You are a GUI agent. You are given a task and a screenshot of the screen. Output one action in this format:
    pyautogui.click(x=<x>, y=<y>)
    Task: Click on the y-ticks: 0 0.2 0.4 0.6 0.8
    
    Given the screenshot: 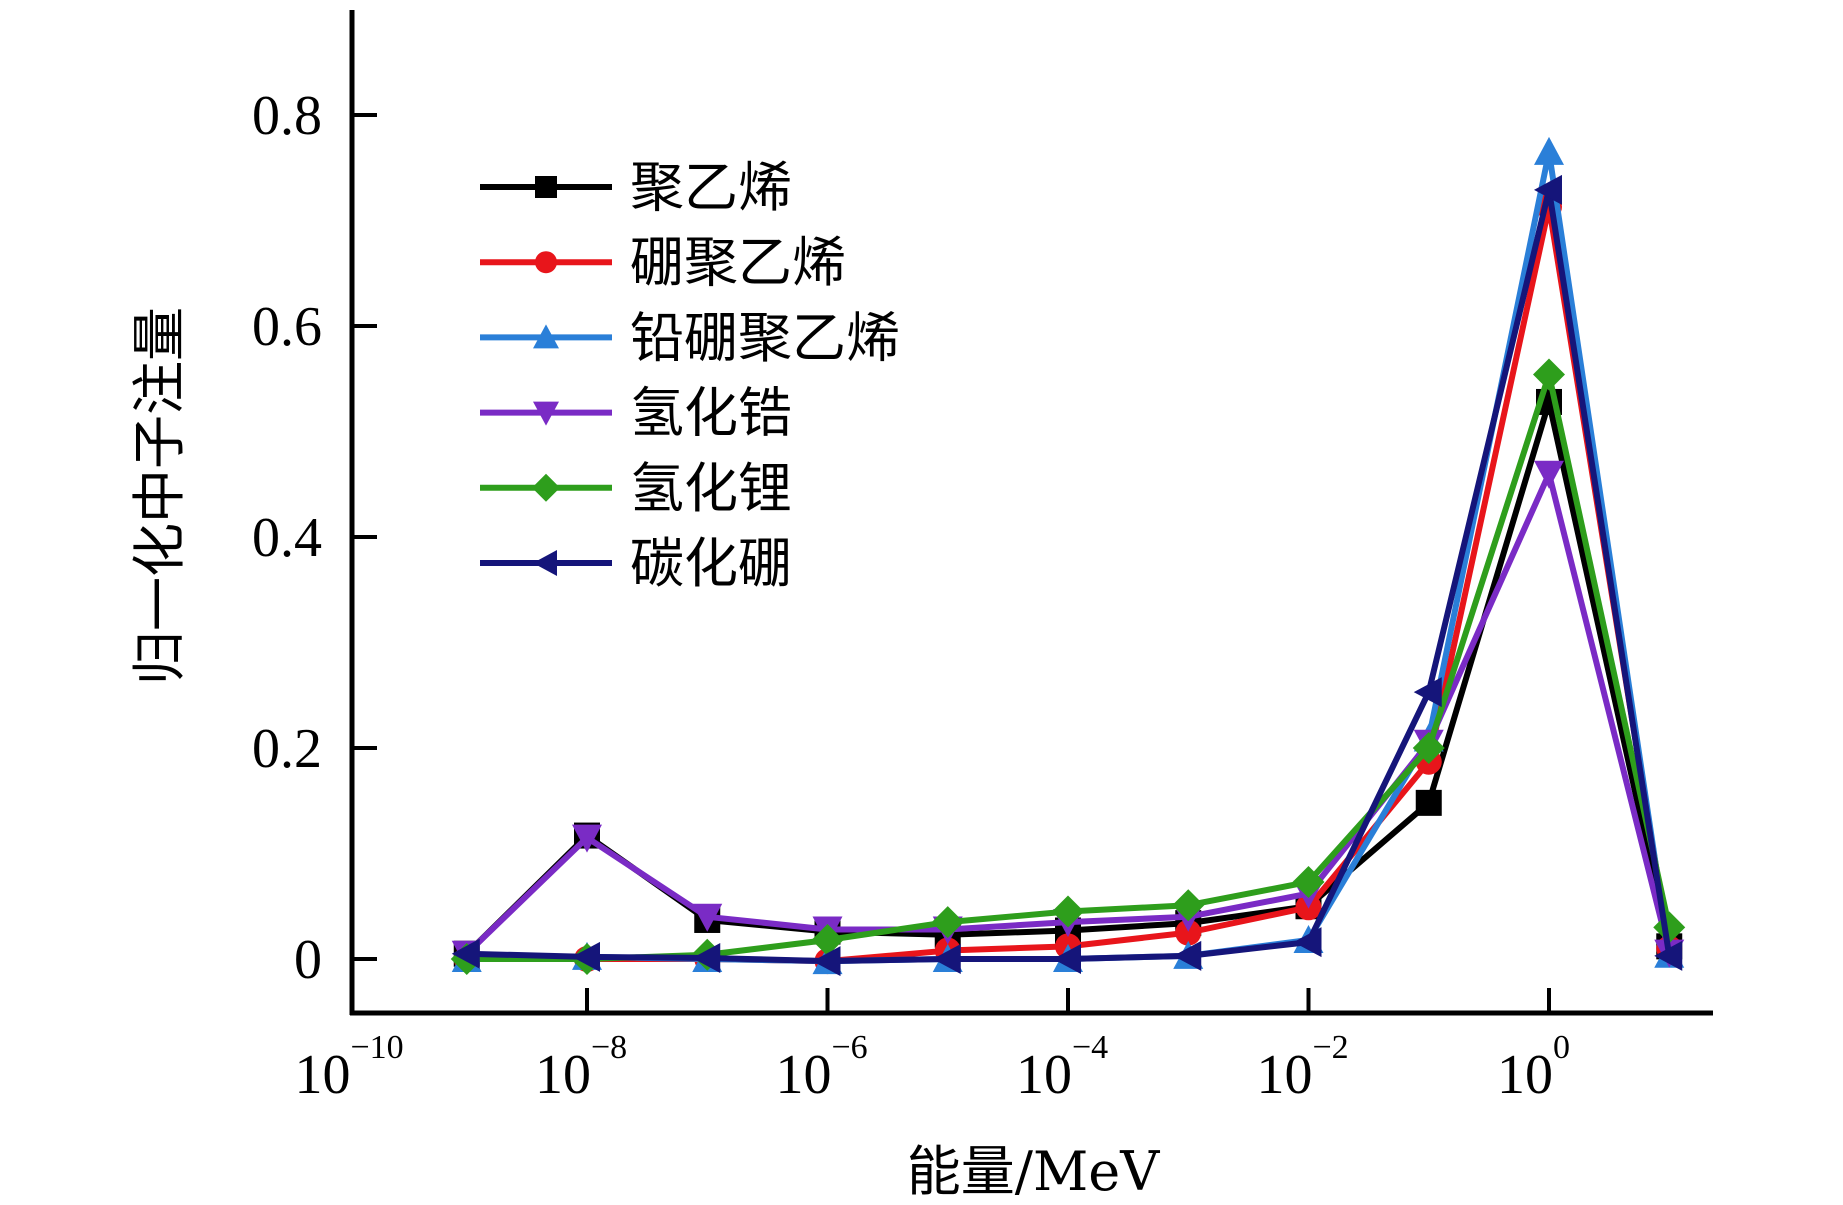 What is the action you would take?
    pyautogui.click(x=314, y=538)
    